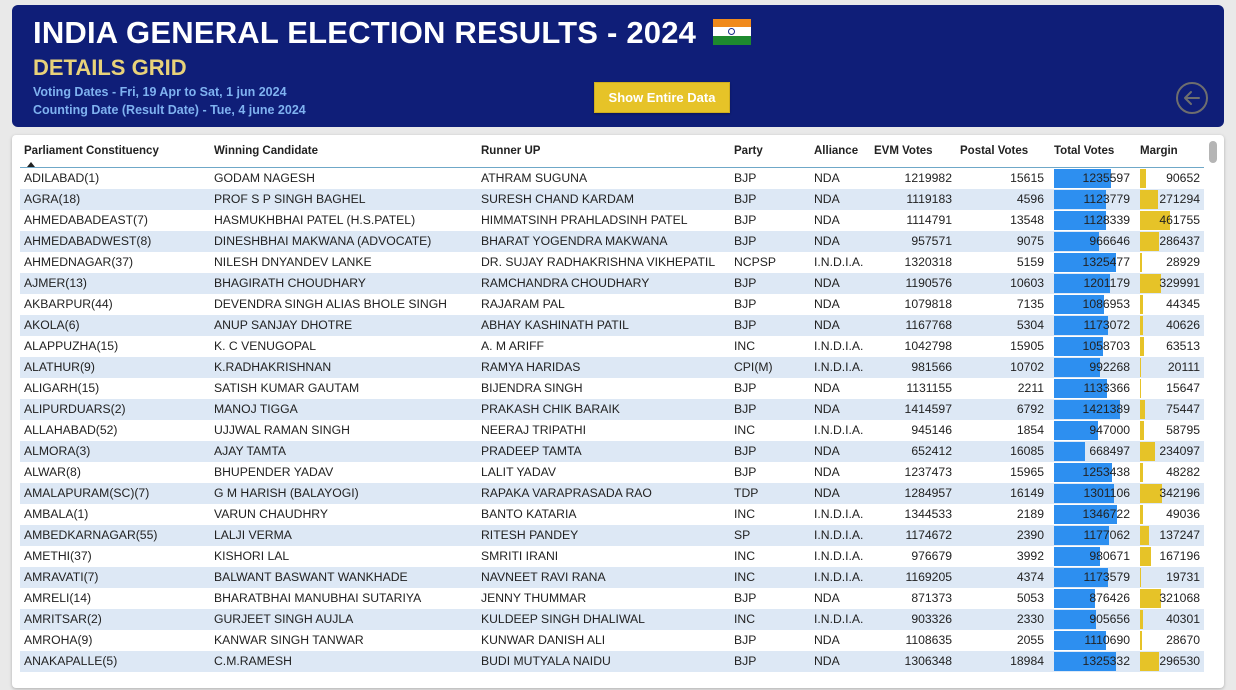  I want to click on col-total-votes: 1133366, so click(1106, 388).